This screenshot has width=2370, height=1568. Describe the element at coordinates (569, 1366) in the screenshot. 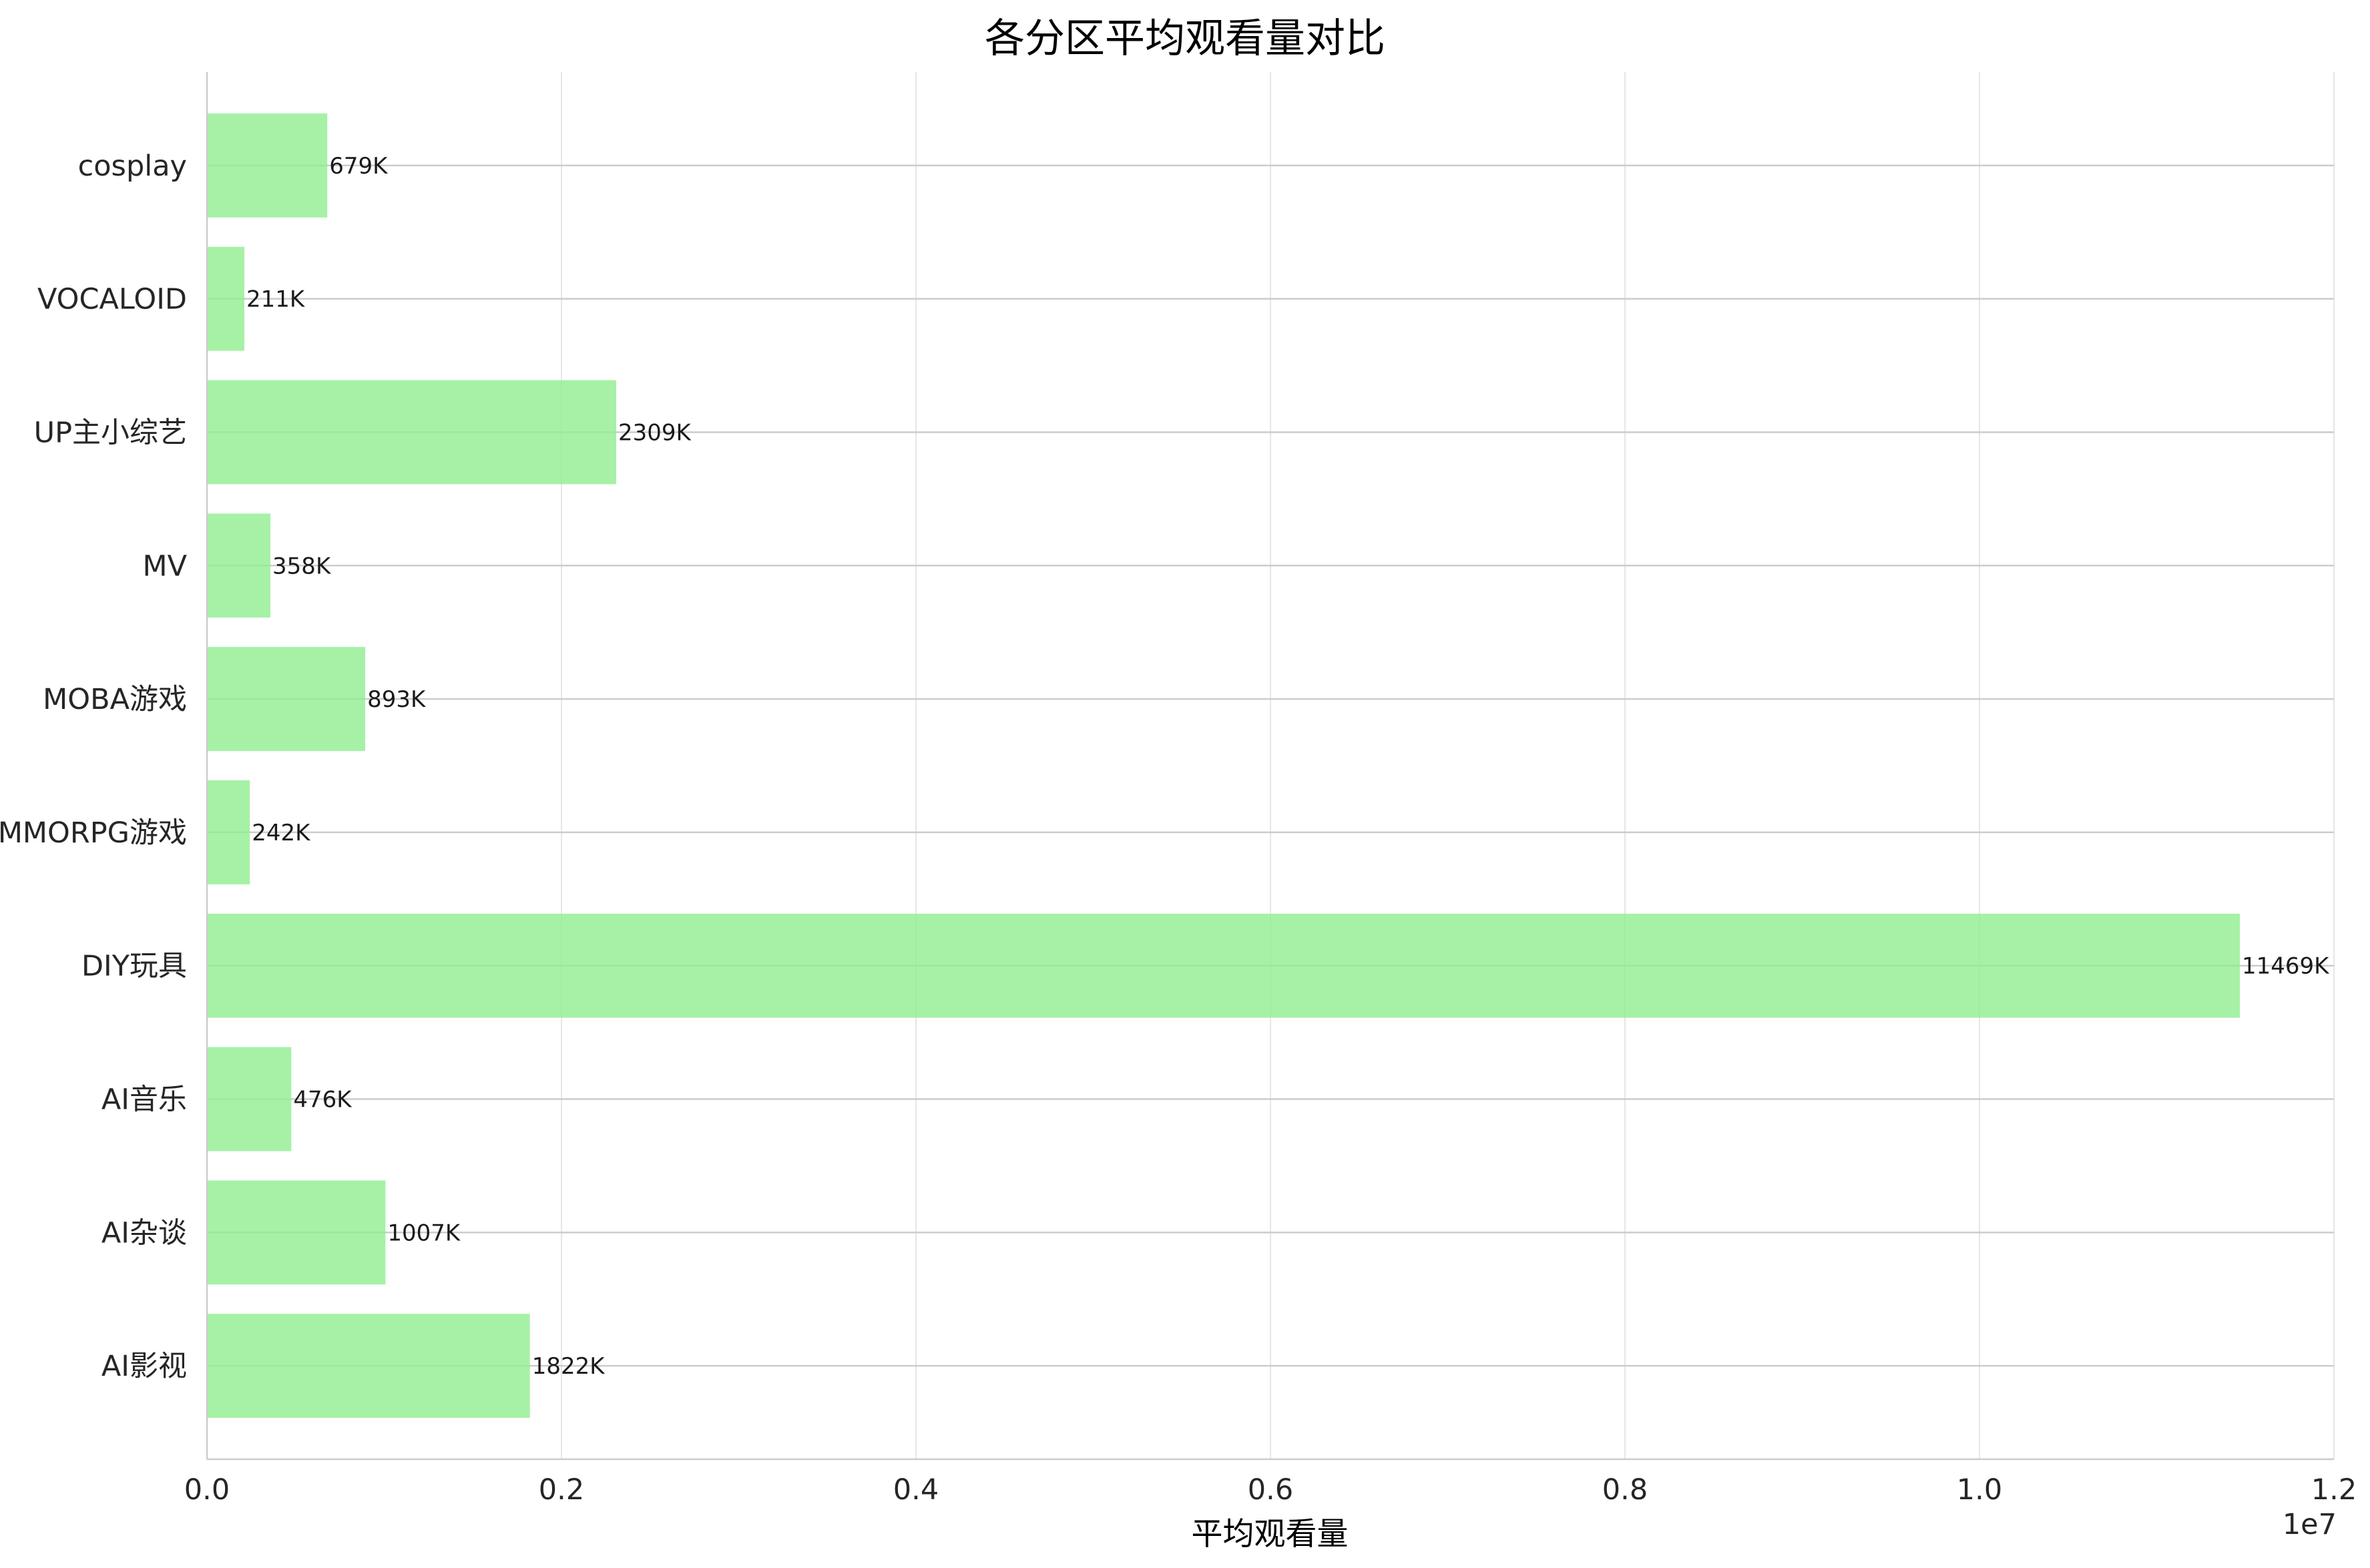

I see `data-label: 1822K` at that location.